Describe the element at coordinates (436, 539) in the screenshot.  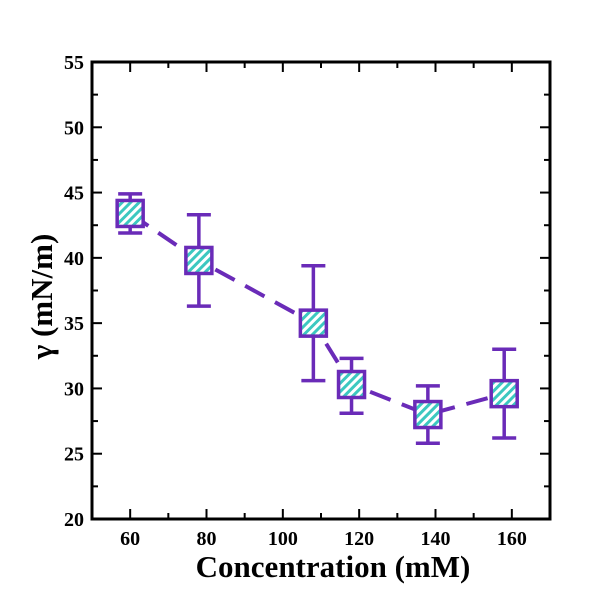
I see `x-tick-label: 140` at that location.